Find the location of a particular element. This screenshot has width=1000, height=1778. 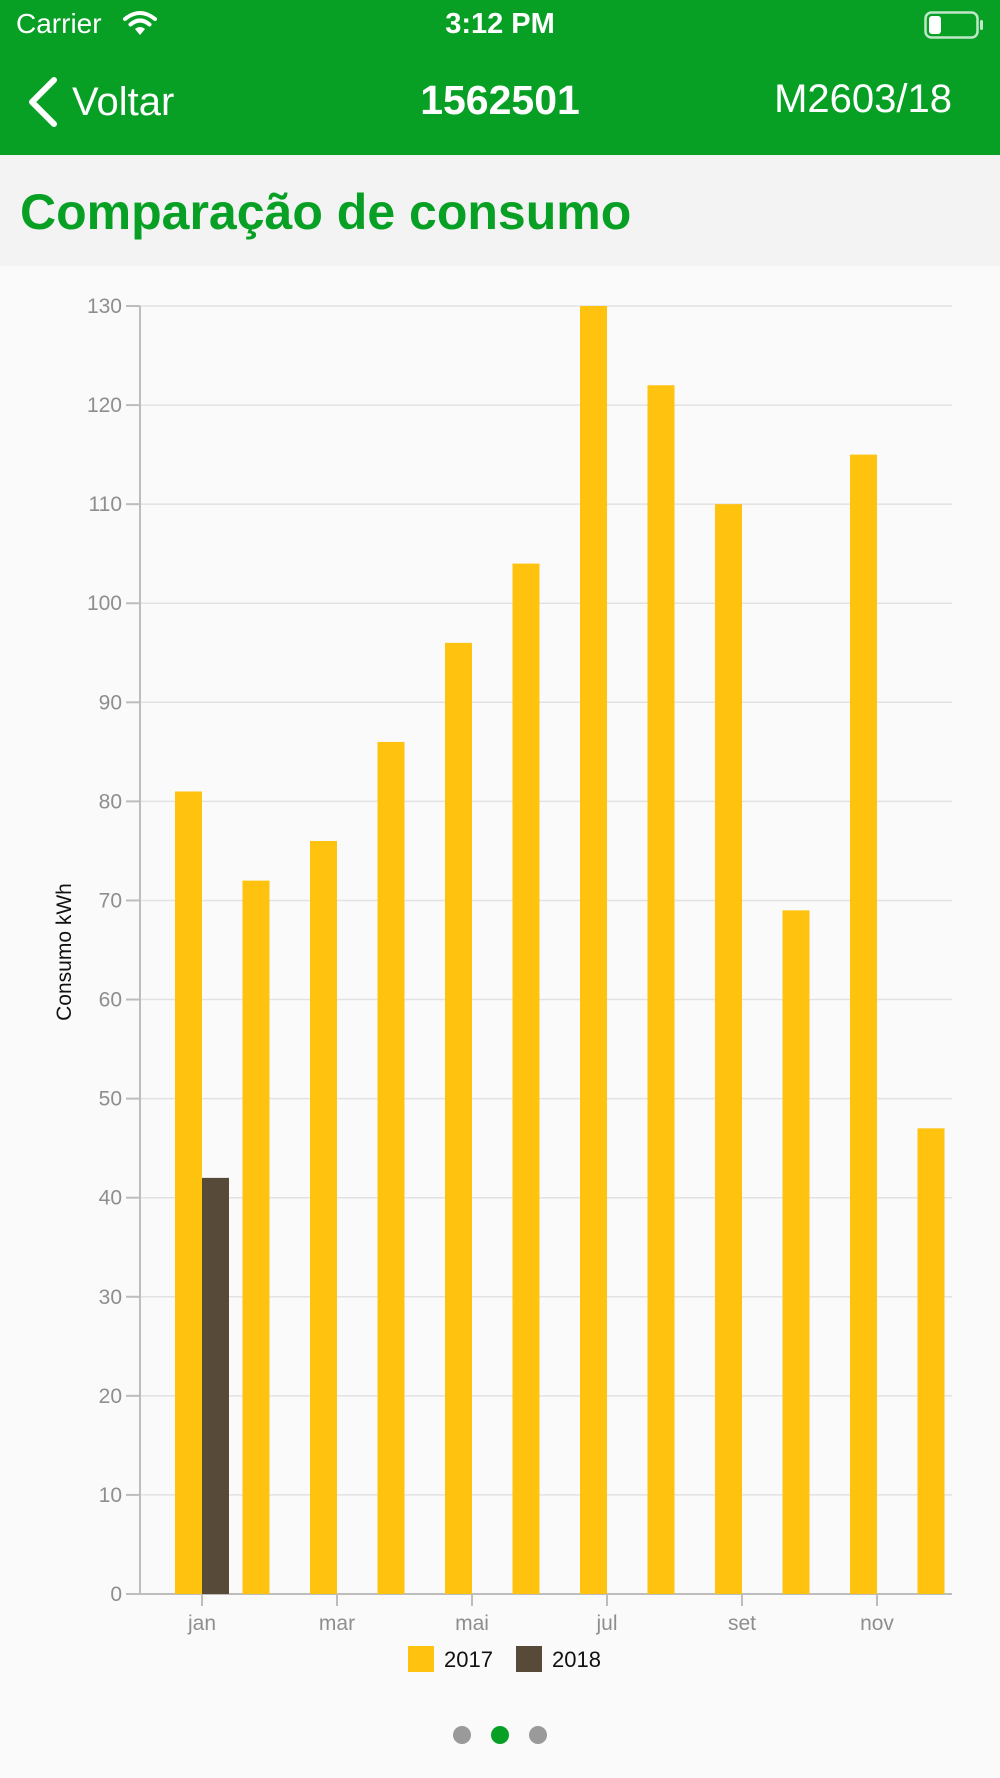

navigation-bar: Voltar 1562501 M2603/18 is located at coordinates (500, 102).